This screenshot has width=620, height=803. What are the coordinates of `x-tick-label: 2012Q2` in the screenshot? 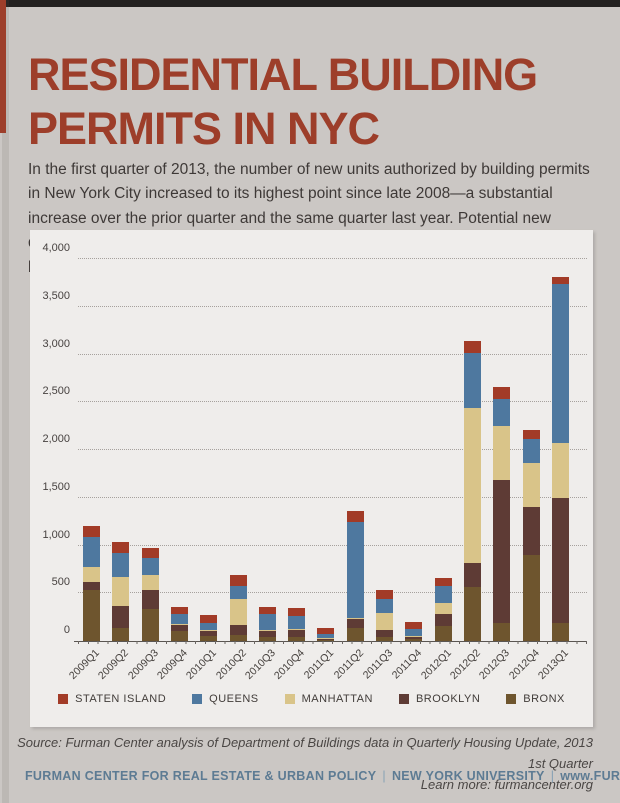 It's located at (465, 664).